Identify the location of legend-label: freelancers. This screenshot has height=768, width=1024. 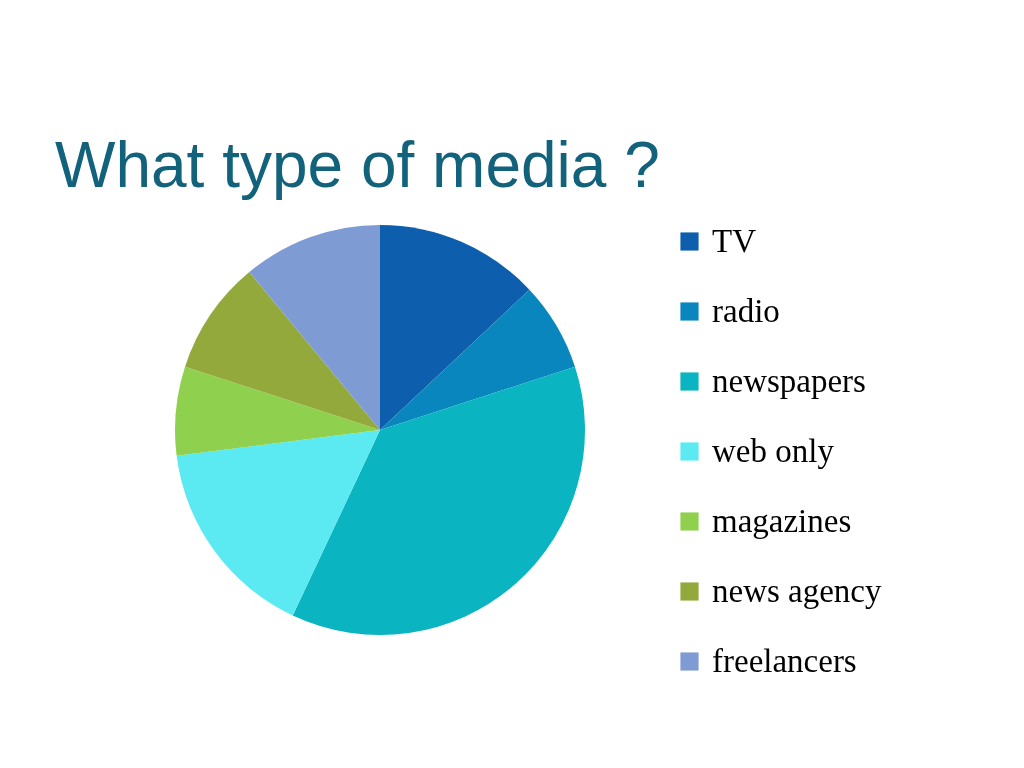
(784, 660).